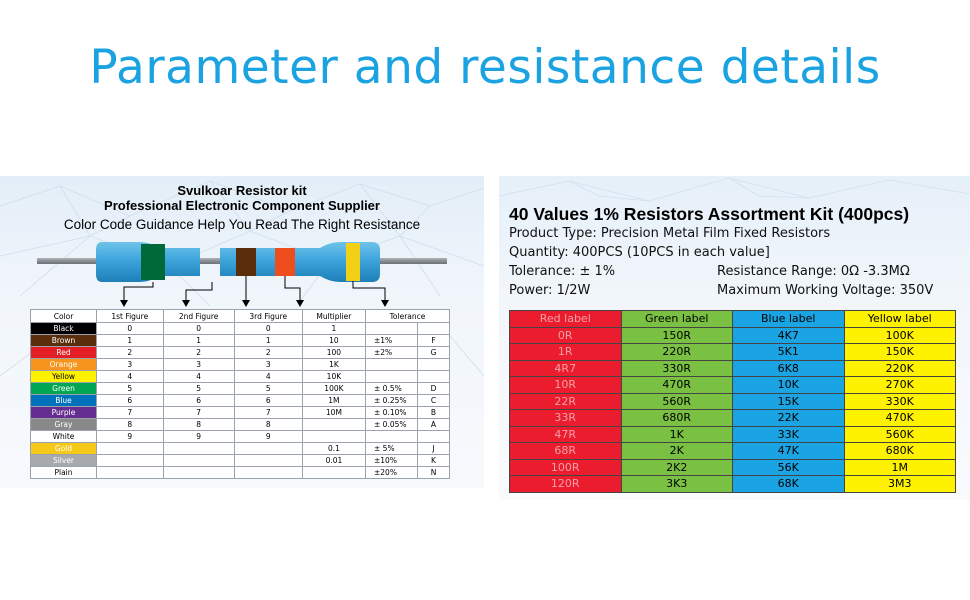 The image size is (970, 600). I want to click on table-row: 22R 560R 15K 330K, so click(732, 401).